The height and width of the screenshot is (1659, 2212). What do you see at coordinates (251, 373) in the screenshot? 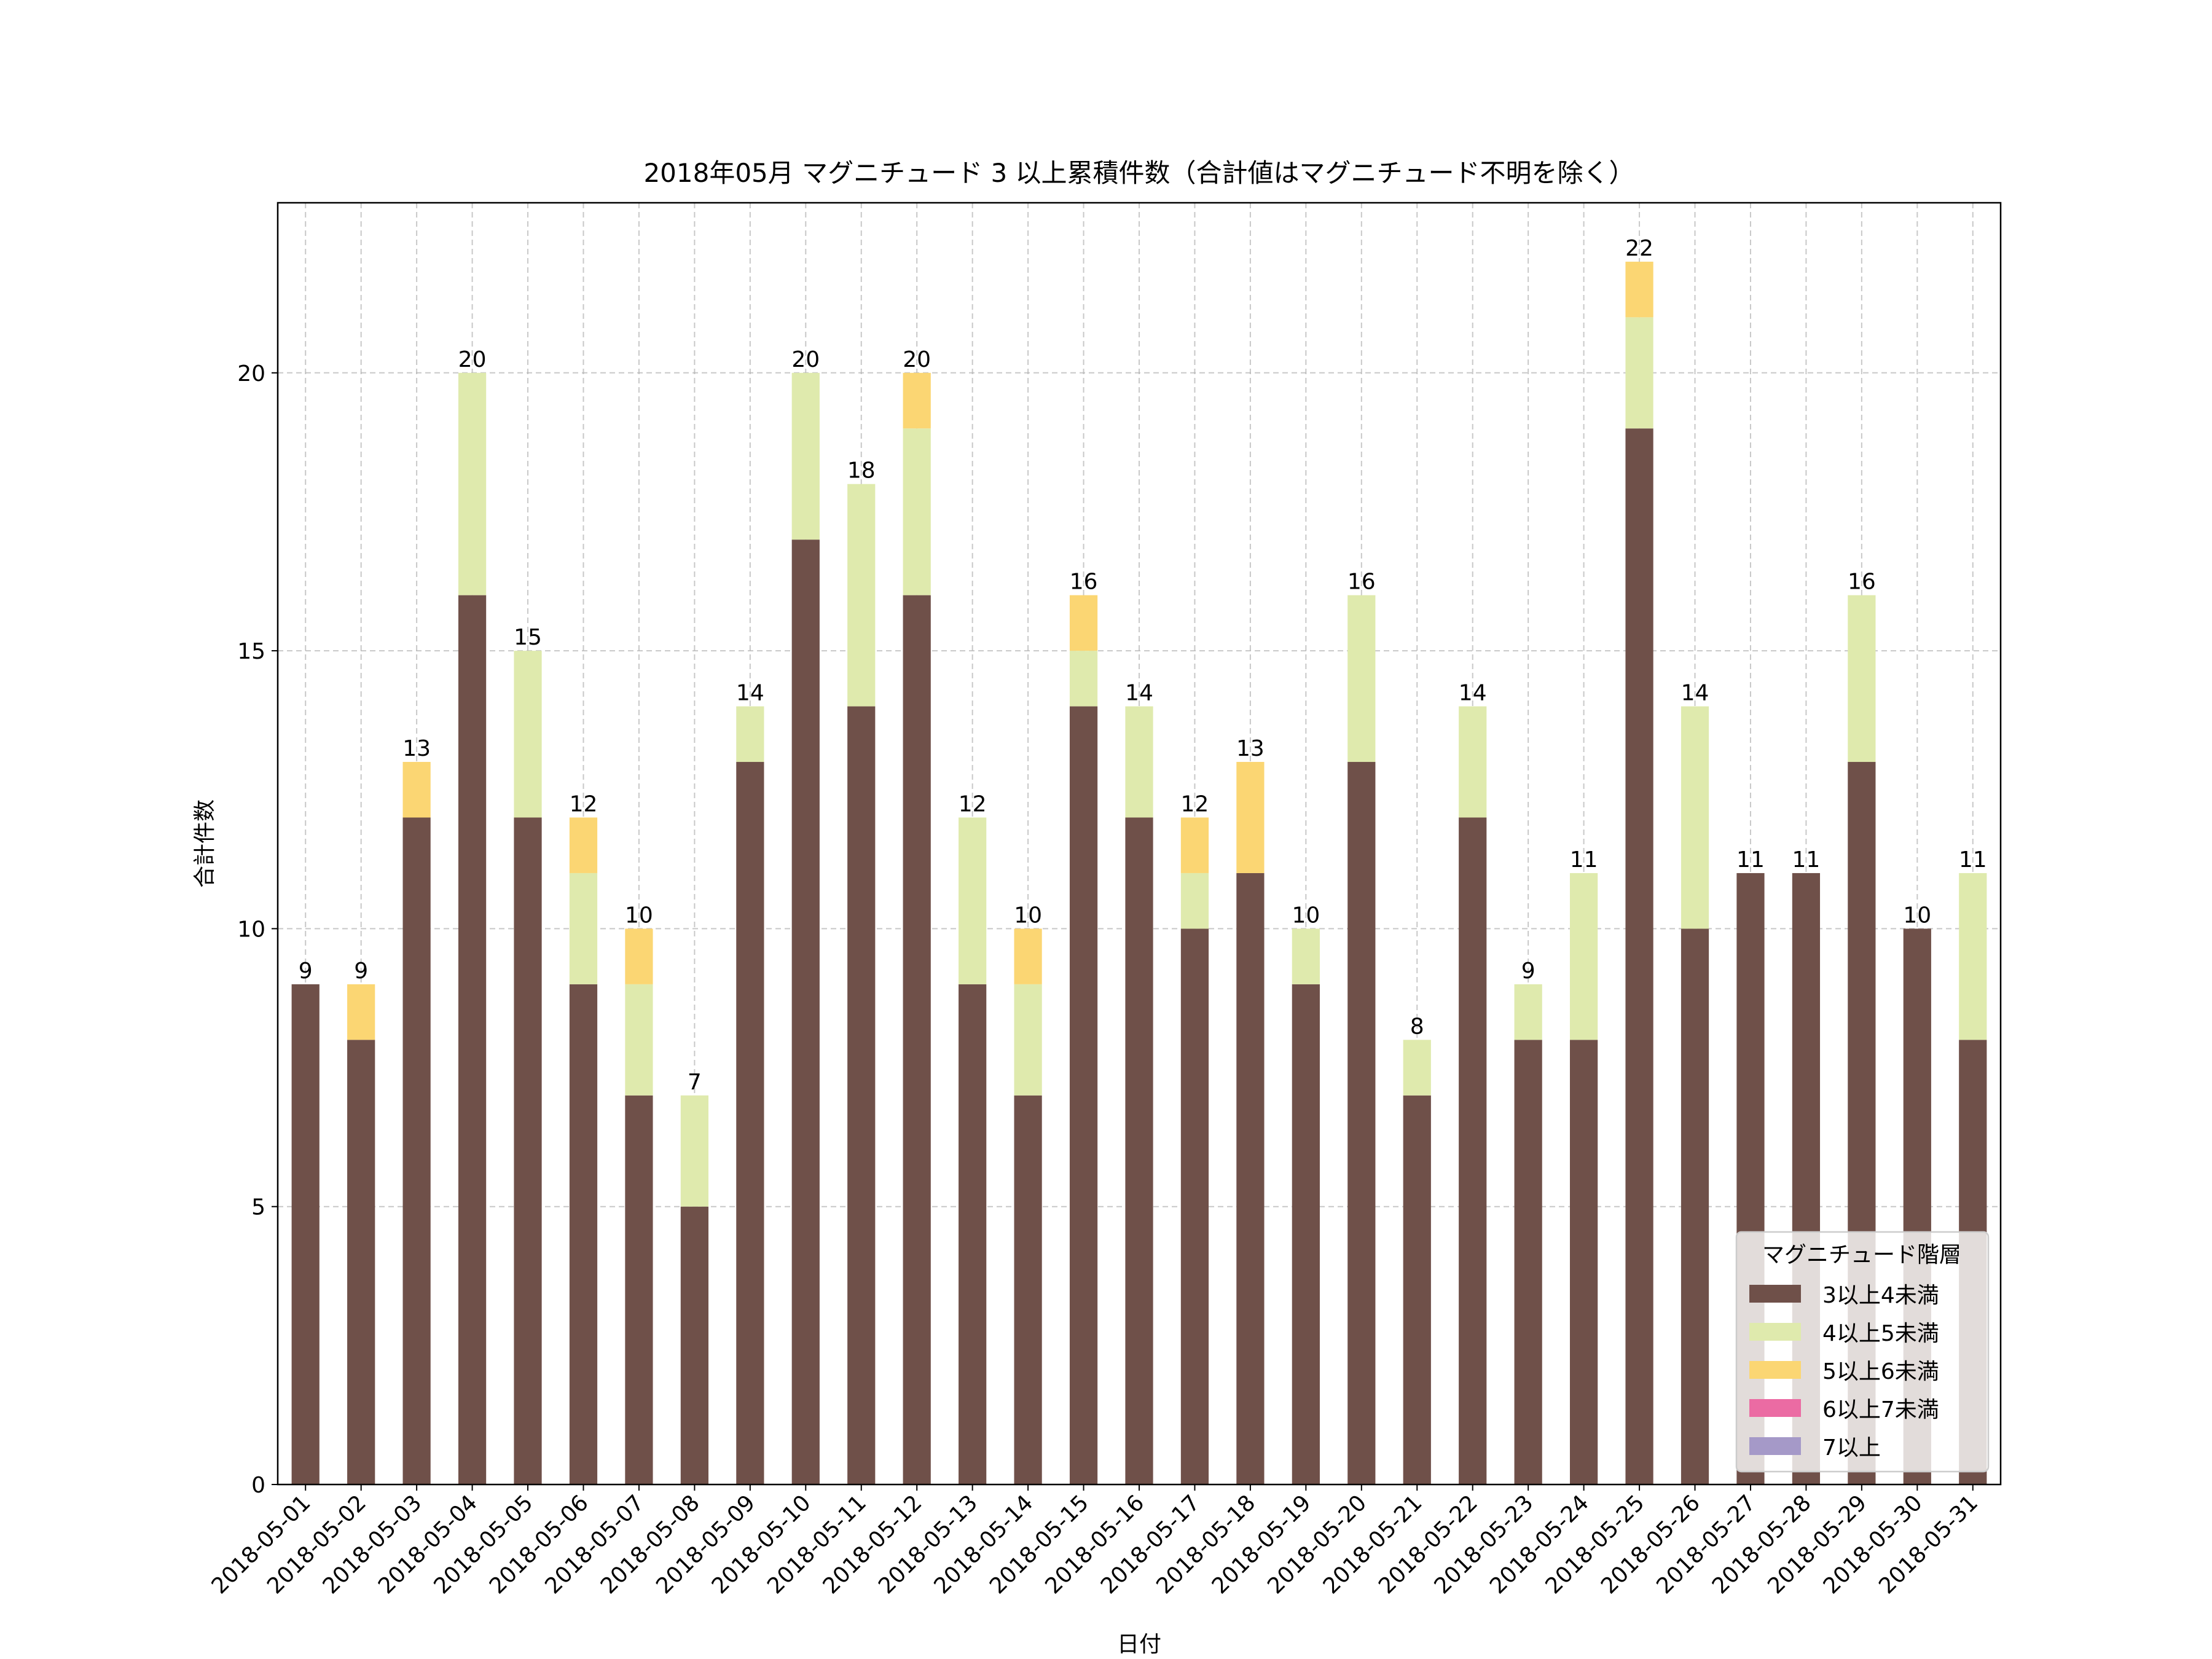
I see `y-tick-label: 20` at bounding box center [251, 373].